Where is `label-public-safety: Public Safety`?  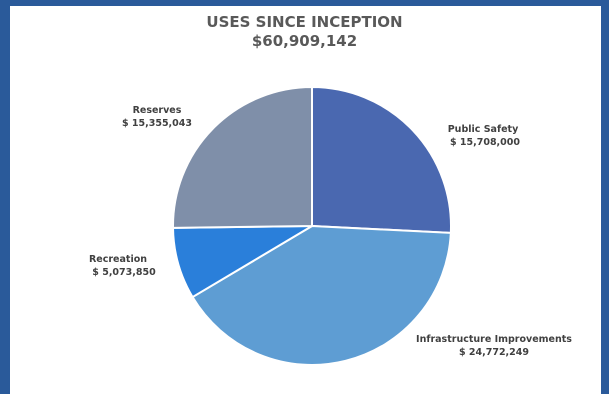
label-public-safety: Public Safety is located at coordinates (483, 129).